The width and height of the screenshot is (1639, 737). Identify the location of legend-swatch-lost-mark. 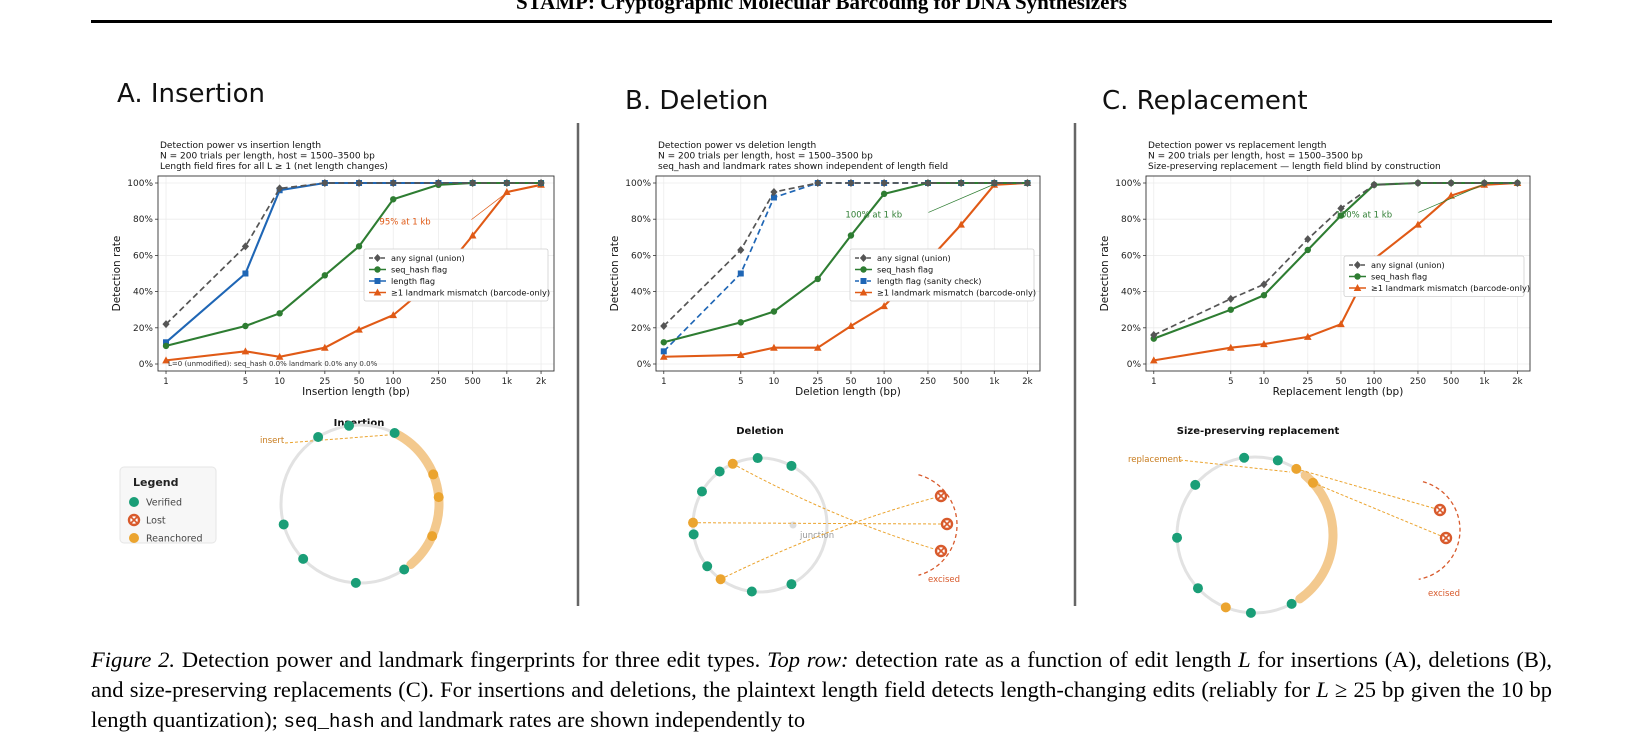
(134, 520).